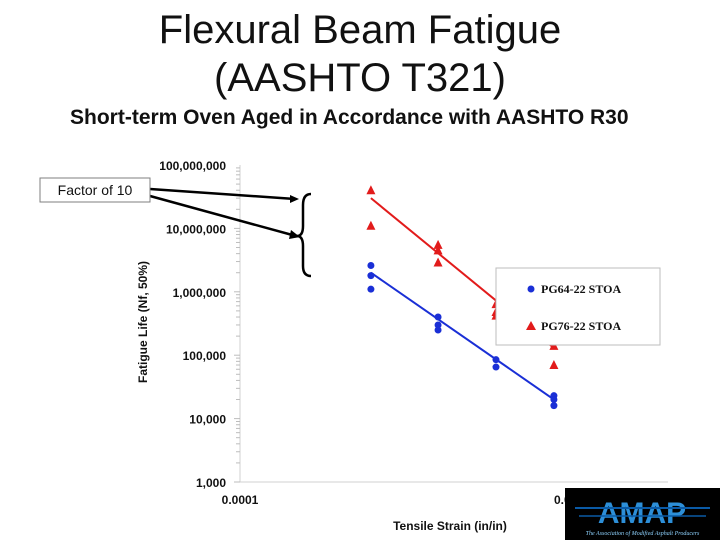  I want to click on y-tick-label: 1,000,000, so click(200, 293).